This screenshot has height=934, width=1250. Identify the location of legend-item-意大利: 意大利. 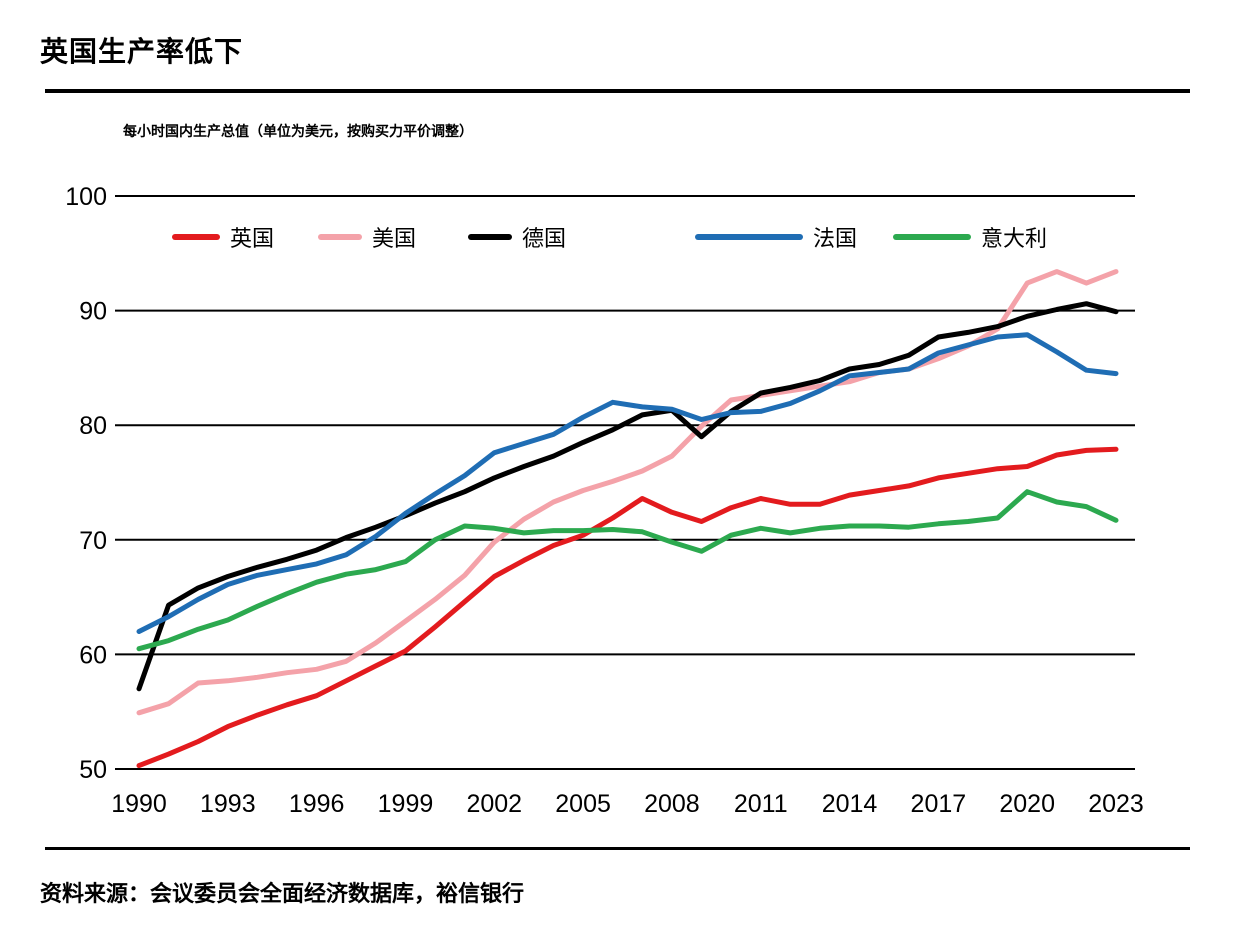
(970, 237).